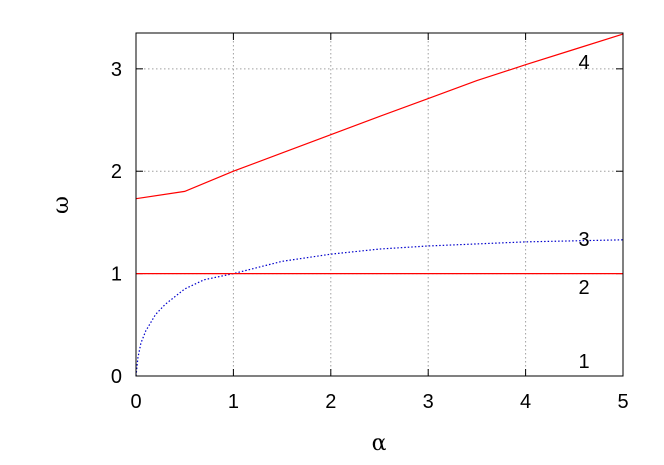  I want to click on x-tick-label: 2, so click(330, 402).